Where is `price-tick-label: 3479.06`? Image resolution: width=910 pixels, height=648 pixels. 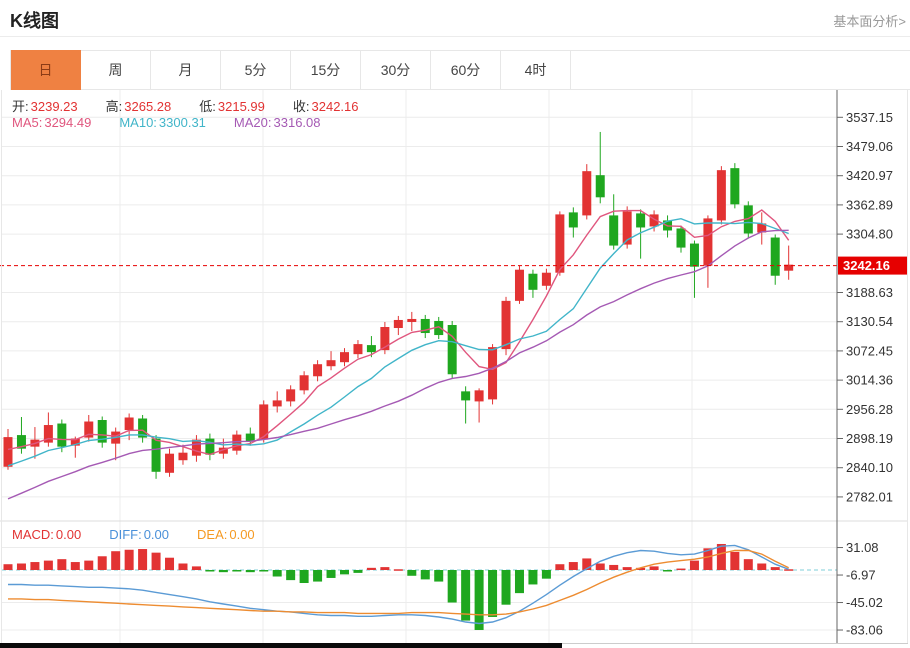 price-tick-label: 3479.06 is located at coordinates (869, 146).